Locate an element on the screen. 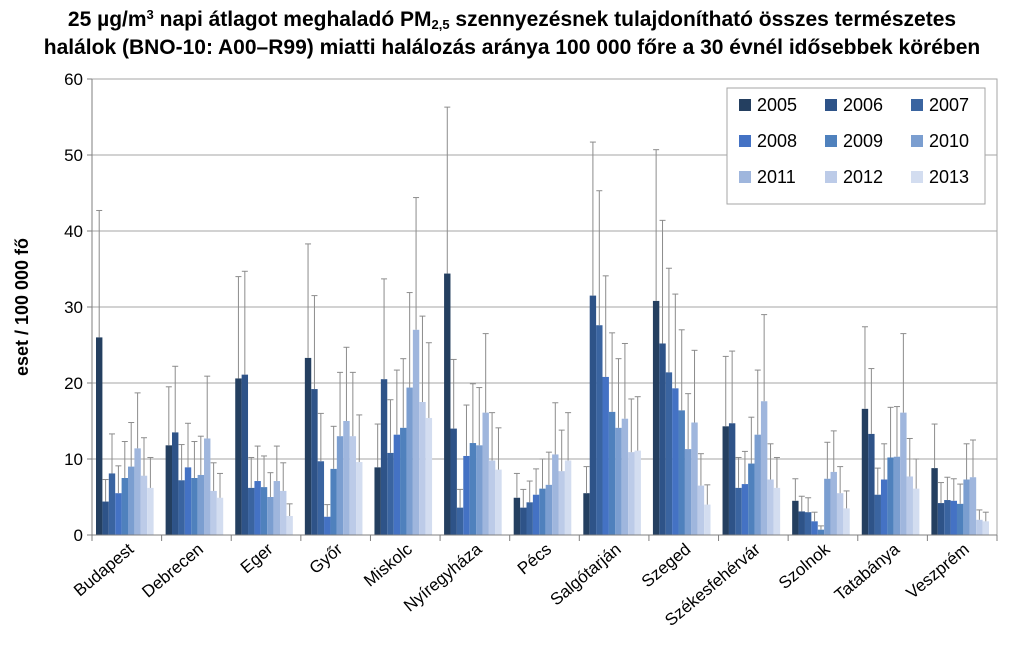 This screenshot has height=669, width=1024. y-tick-label: 10 is located at coordinates (73, 459).